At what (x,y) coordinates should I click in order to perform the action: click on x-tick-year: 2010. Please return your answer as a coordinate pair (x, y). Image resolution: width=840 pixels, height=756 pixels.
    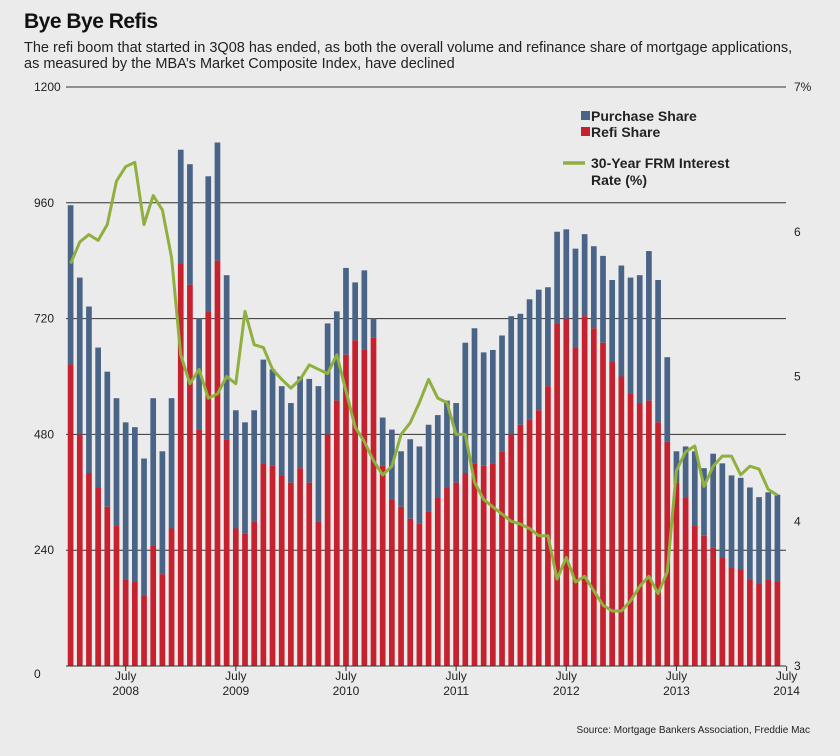
    Looking at the image, I should click on (346, 691).